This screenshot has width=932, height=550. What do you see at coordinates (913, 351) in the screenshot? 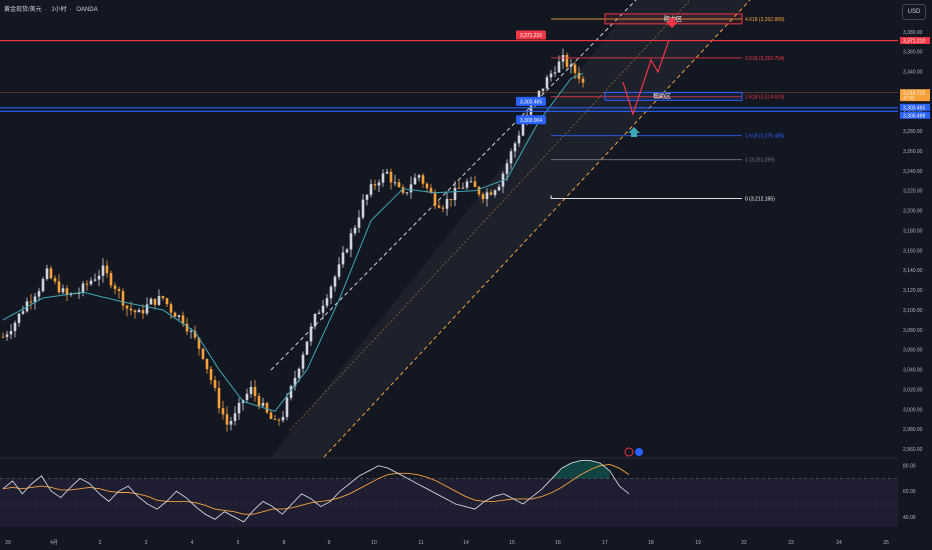
I see `y-tick-label: 3,060.00` at bounding box center [913, 351].